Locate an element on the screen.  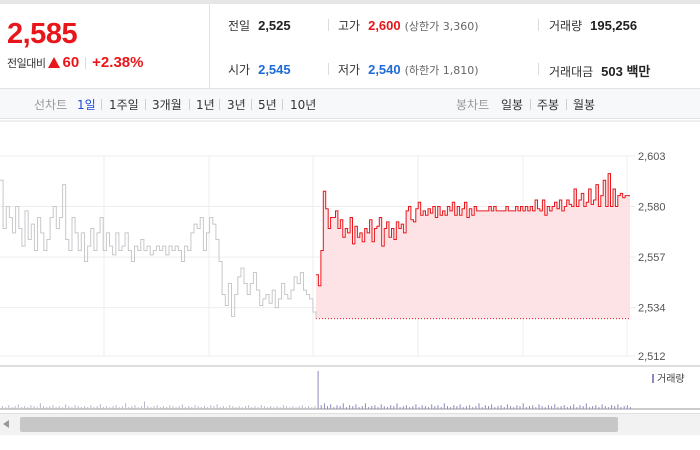
period-10y-button: 10년 is located at coordinates (303, 105).